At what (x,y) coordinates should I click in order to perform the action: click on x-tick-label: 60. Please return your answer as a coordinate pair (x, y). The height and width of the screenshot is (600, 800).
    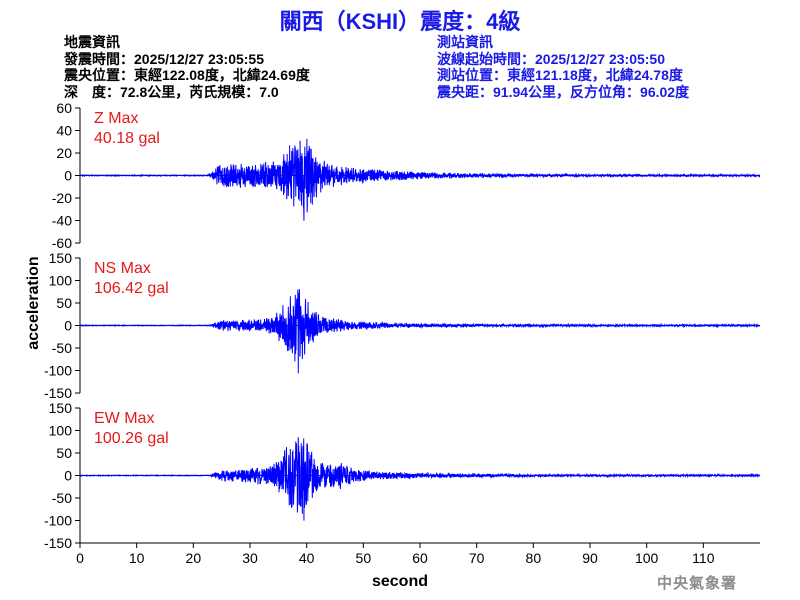
    Looking at the image, I should click on (420, 558).